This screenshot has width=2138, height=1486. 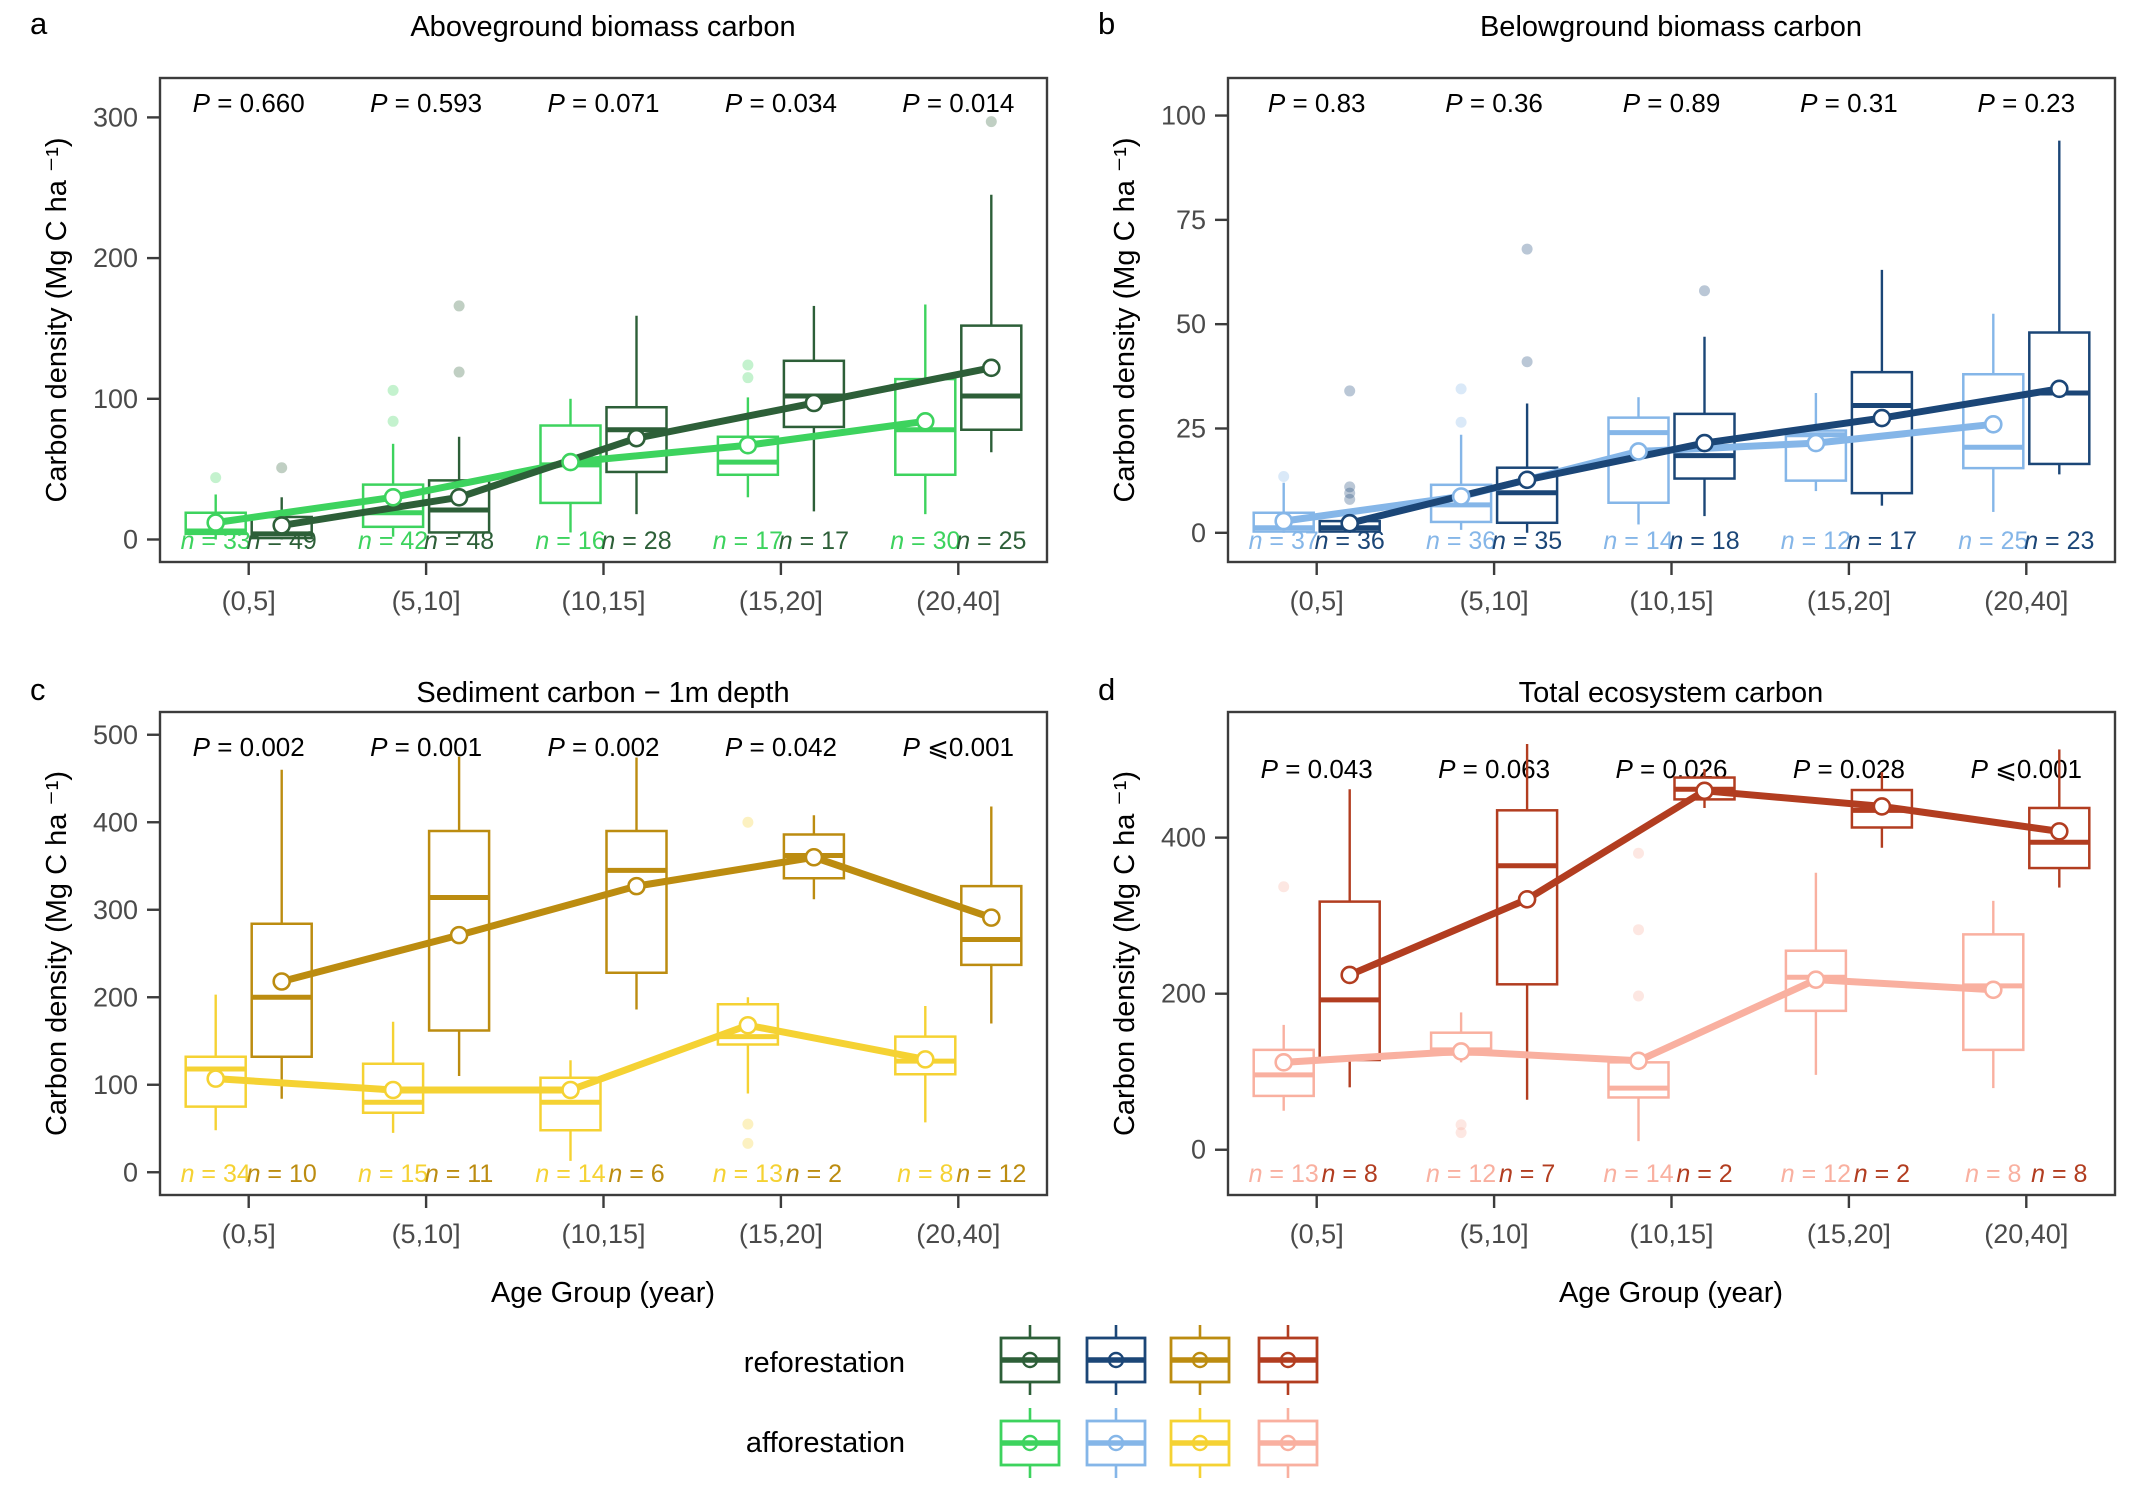 I want to click on p-value-label: P = 0.042, so click(x=781, y=747).